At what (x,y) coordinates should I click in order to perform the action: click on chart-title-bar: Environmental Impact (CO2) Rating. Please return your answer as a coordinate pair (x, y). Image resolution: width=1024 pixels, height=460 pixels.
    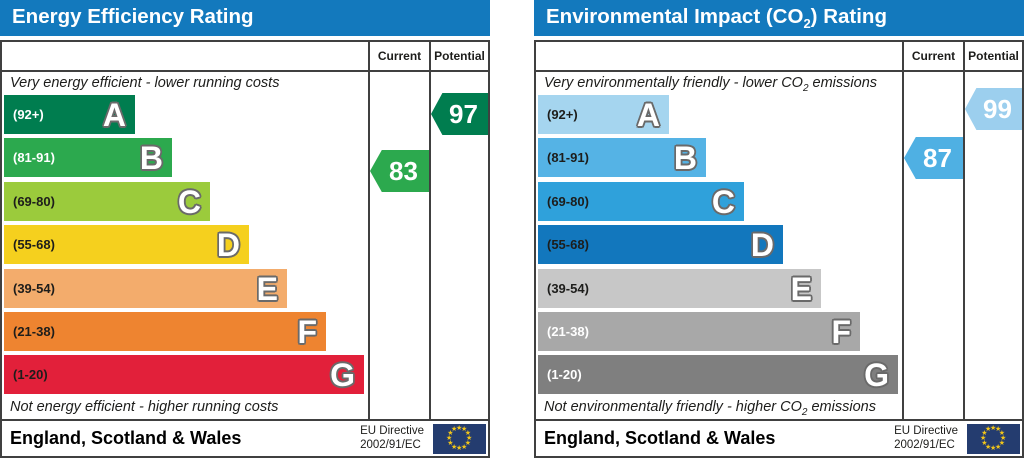
    Looking at the image, I should click on (779, 18).